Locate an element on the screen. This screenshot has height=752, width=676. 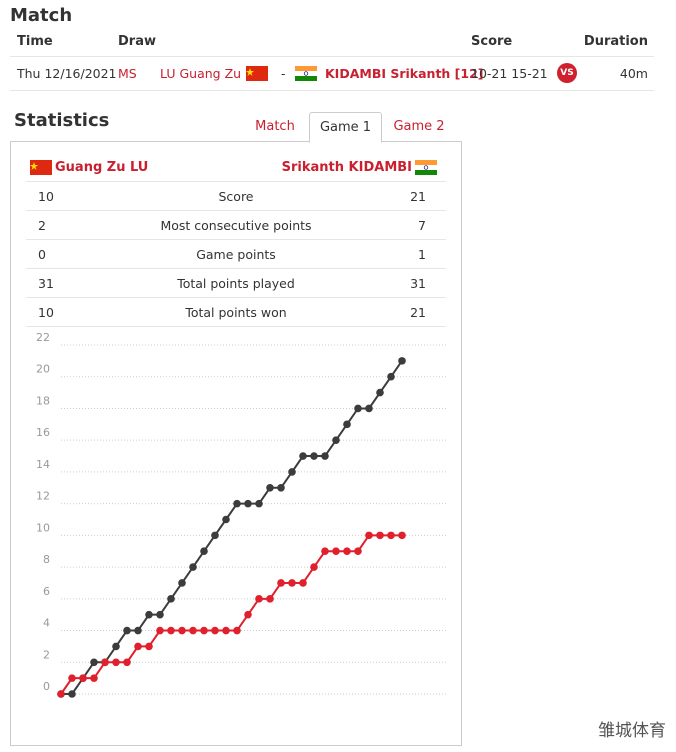
y-tick-label: 4 is located at coordinates (46, 623).